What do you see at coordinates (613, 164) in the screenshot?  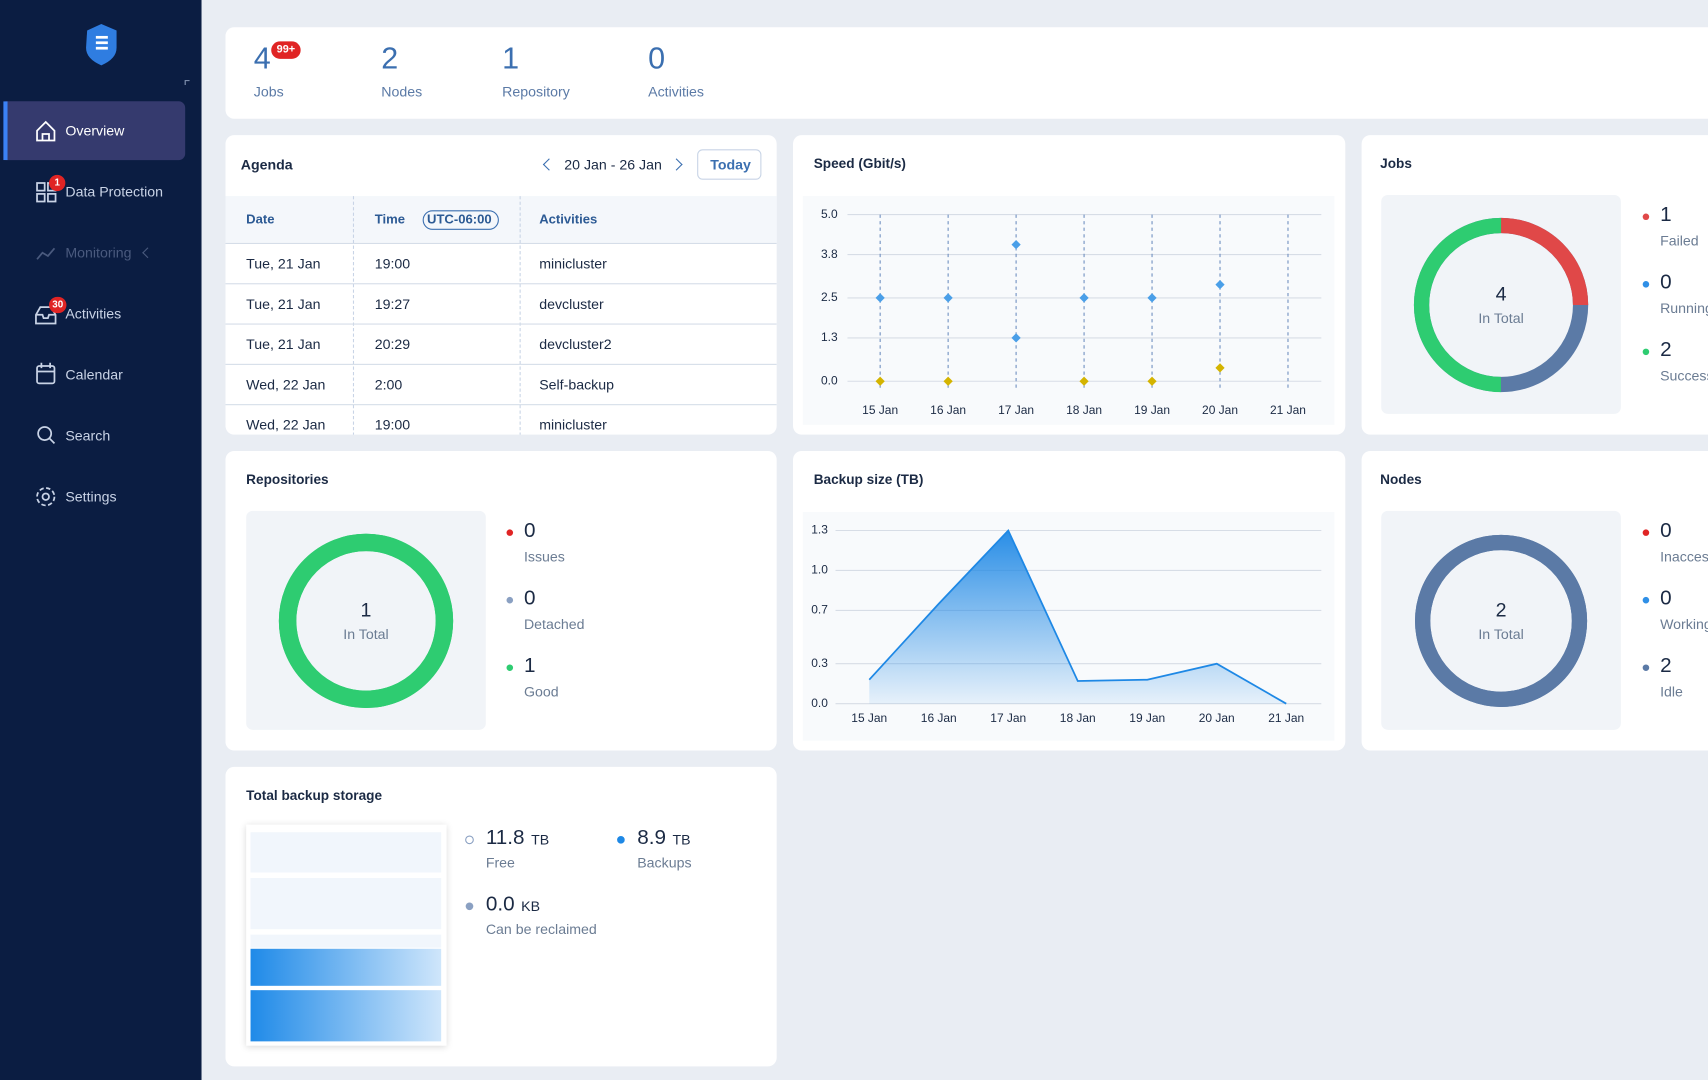 I see `date-range: 20 Jan - 26 Jan` at bounding box center [613, 164].